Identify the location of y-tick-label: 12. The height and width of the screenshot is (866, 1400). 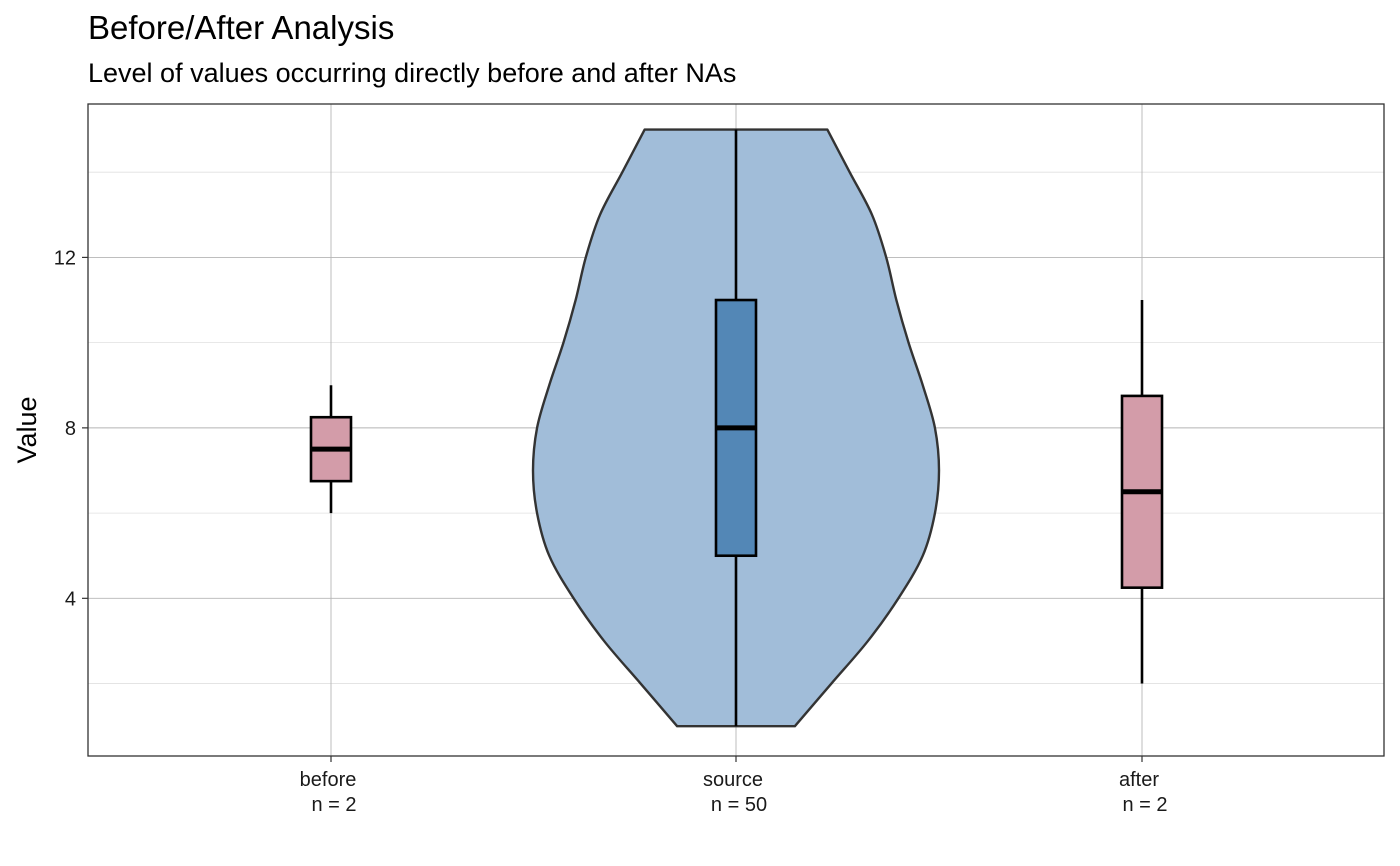
(65, 258).